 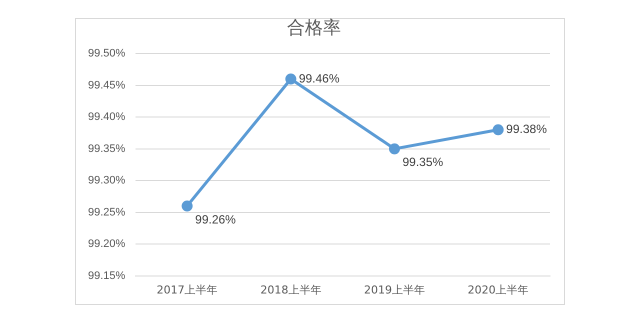 What do you see at coordinates (314, 27) in the screenshot?
I see `chart-title: 合格率` at bounding box center [314, 27].